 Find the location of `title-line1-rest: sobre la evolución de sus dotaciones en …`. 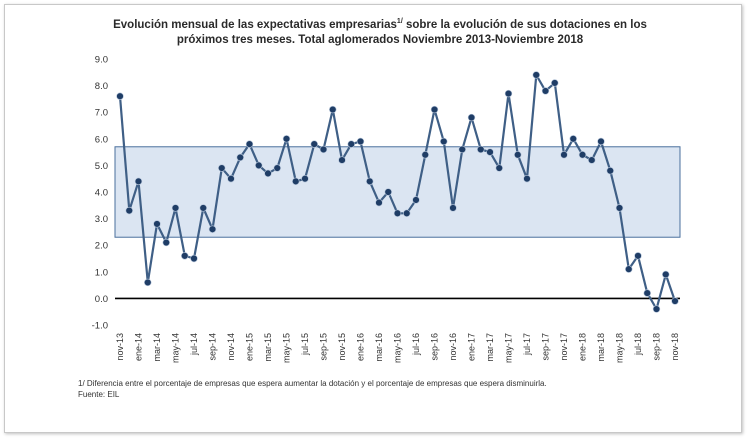

title-line1-rest: sobre la evolución de sus dotaciones en … is located at coordinates (524, 24).